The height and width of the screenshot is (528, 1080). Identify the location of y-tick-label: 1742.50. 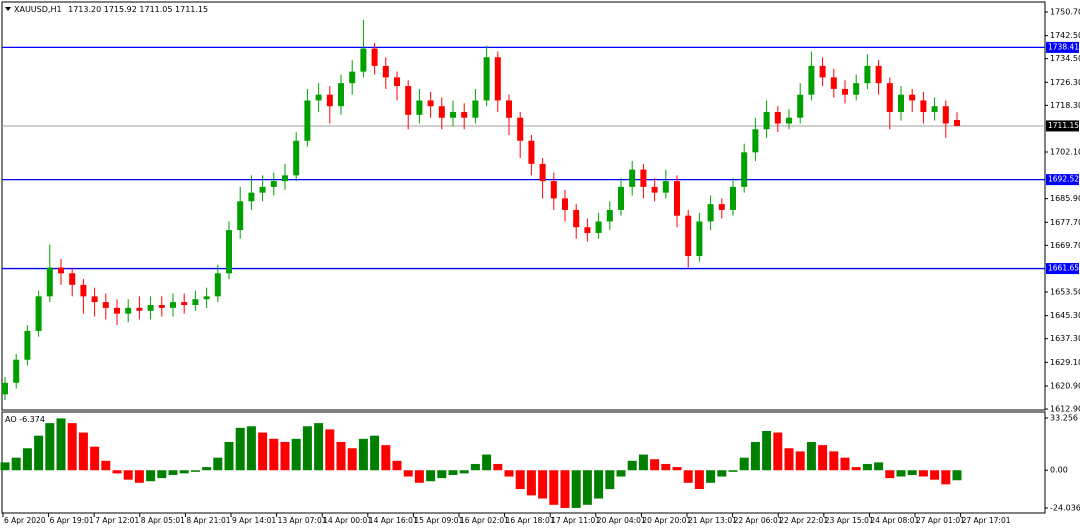
(1065, 35).